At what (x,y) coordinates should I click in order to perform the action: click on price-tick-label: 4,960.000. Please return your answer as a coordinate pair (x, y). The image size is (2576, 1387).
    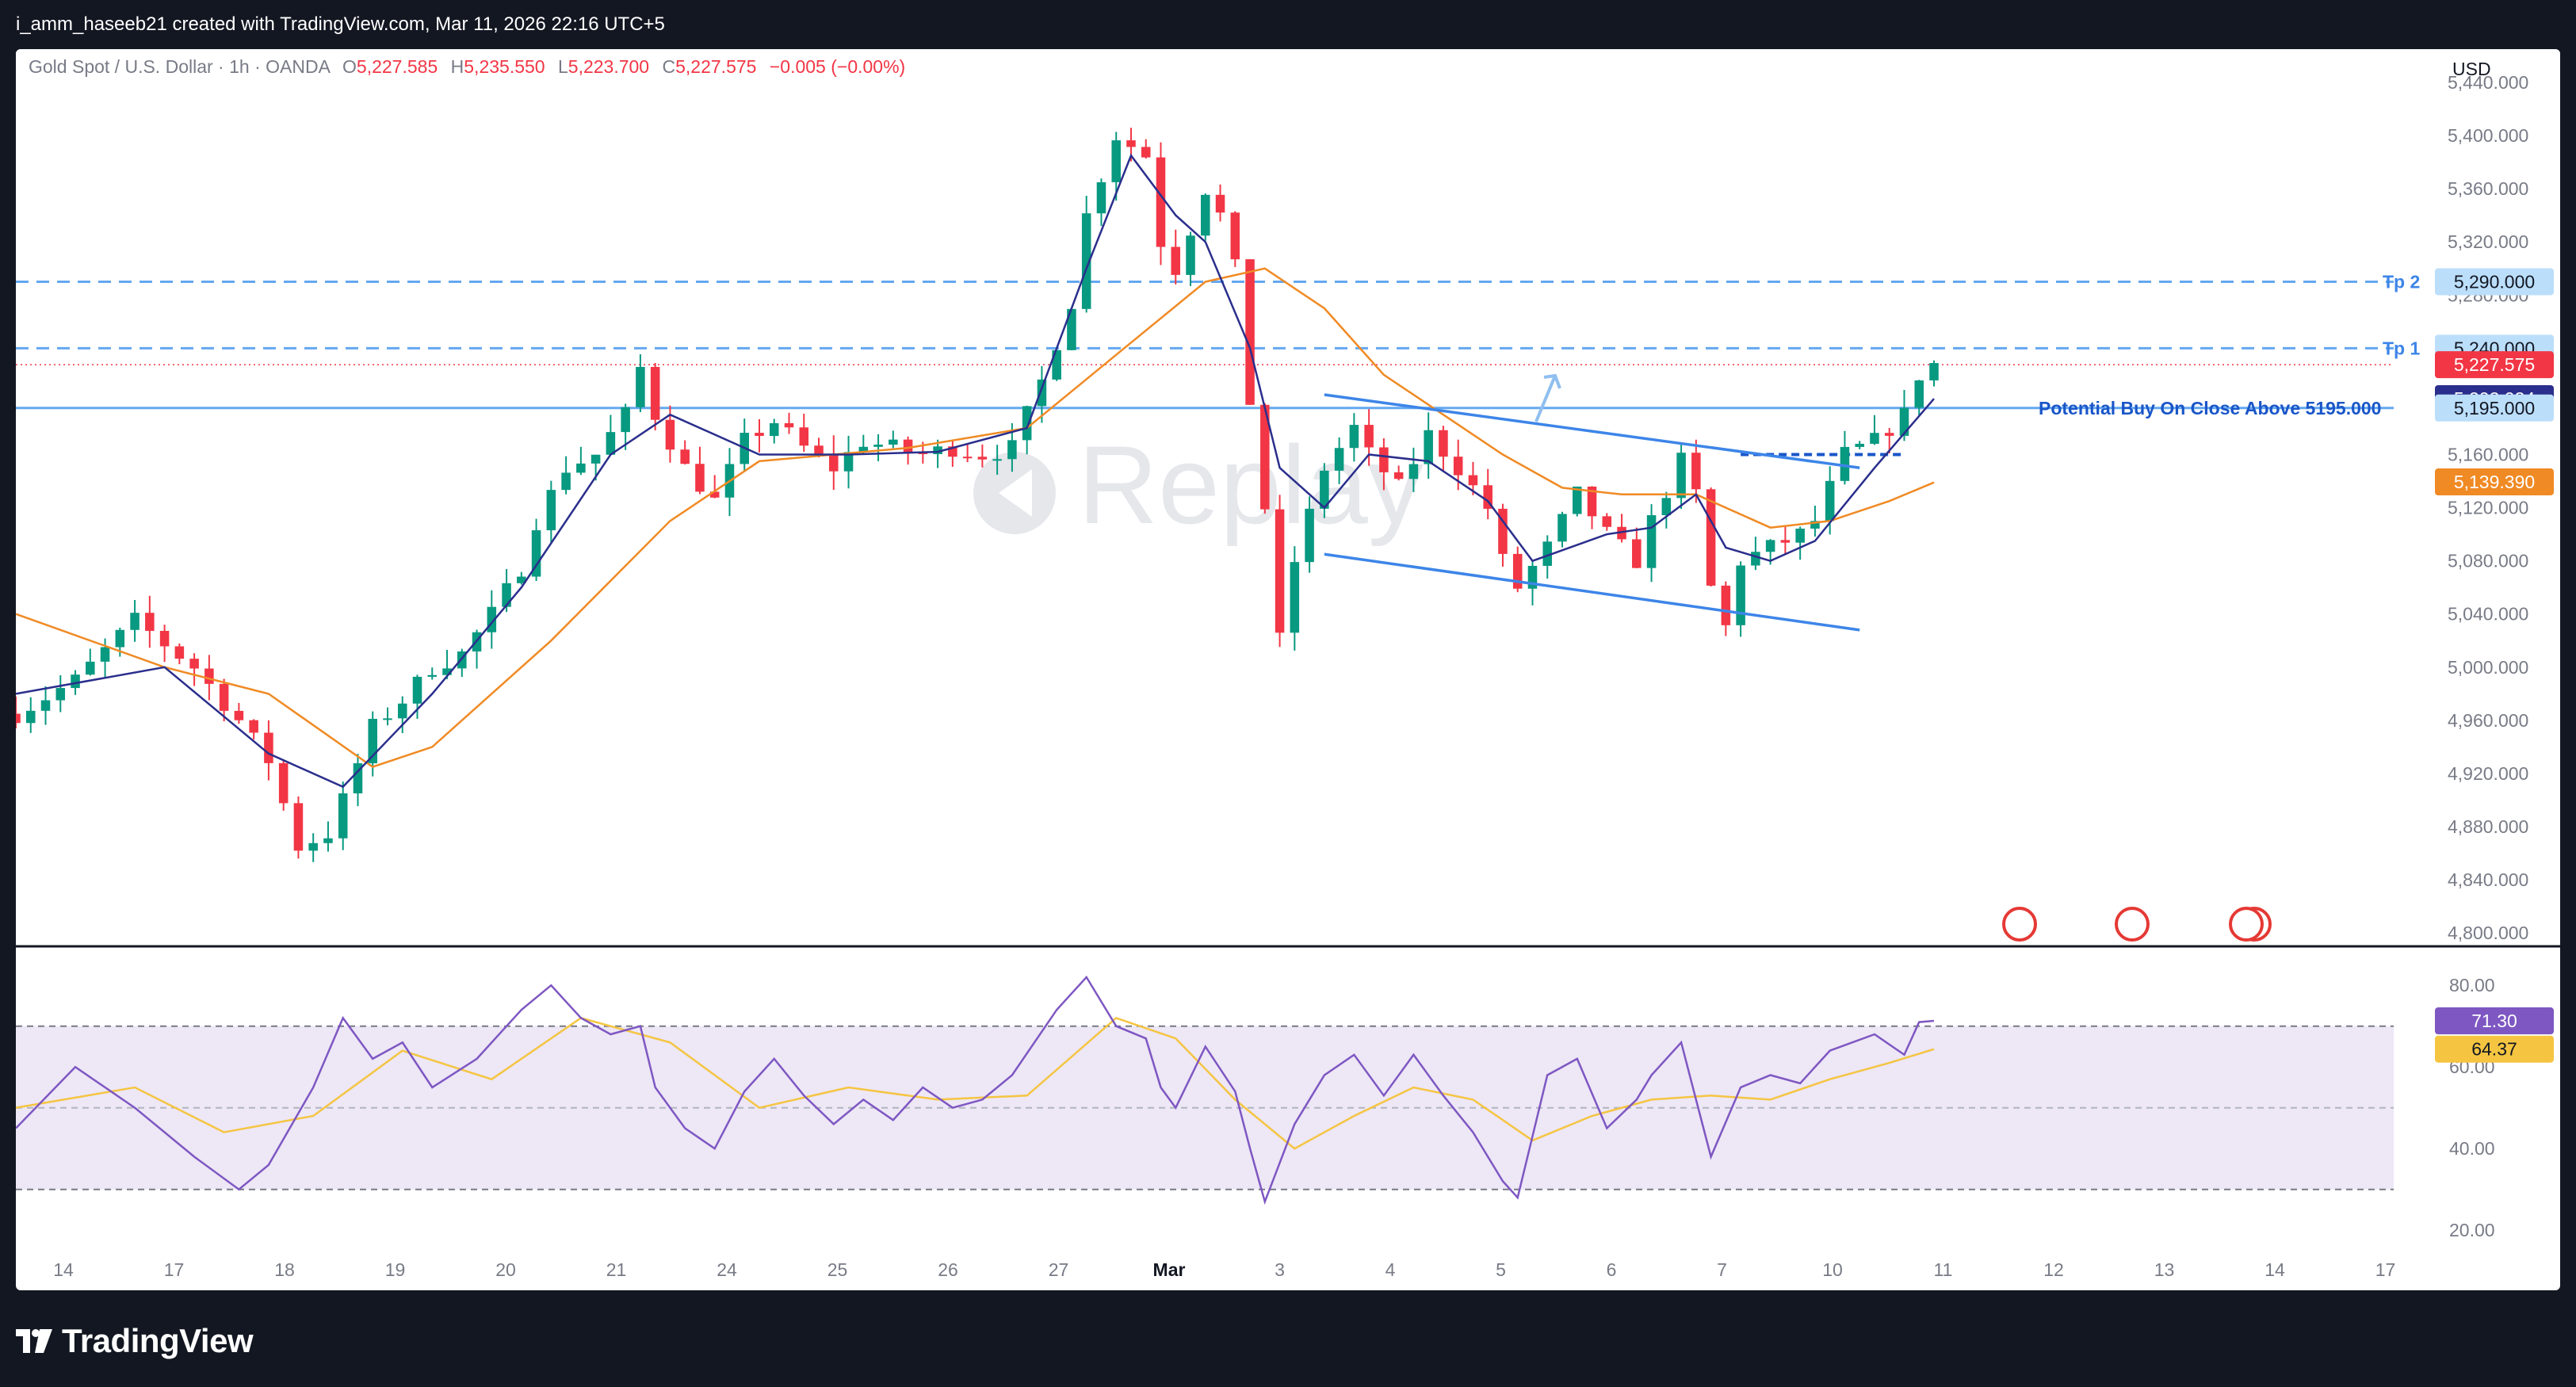
    Looking at the image, I should click on (2488, 721).